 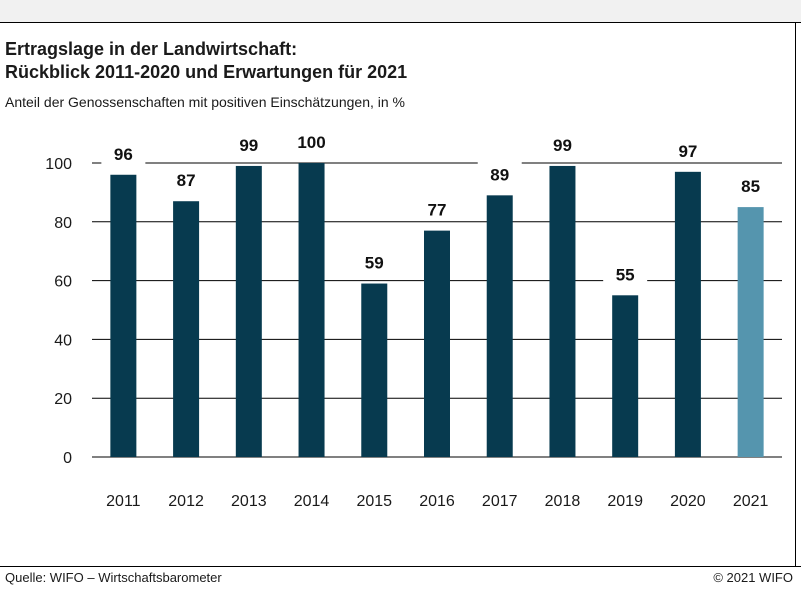 I want to click on data-label-2014: 100, so click(x=311, y=142).